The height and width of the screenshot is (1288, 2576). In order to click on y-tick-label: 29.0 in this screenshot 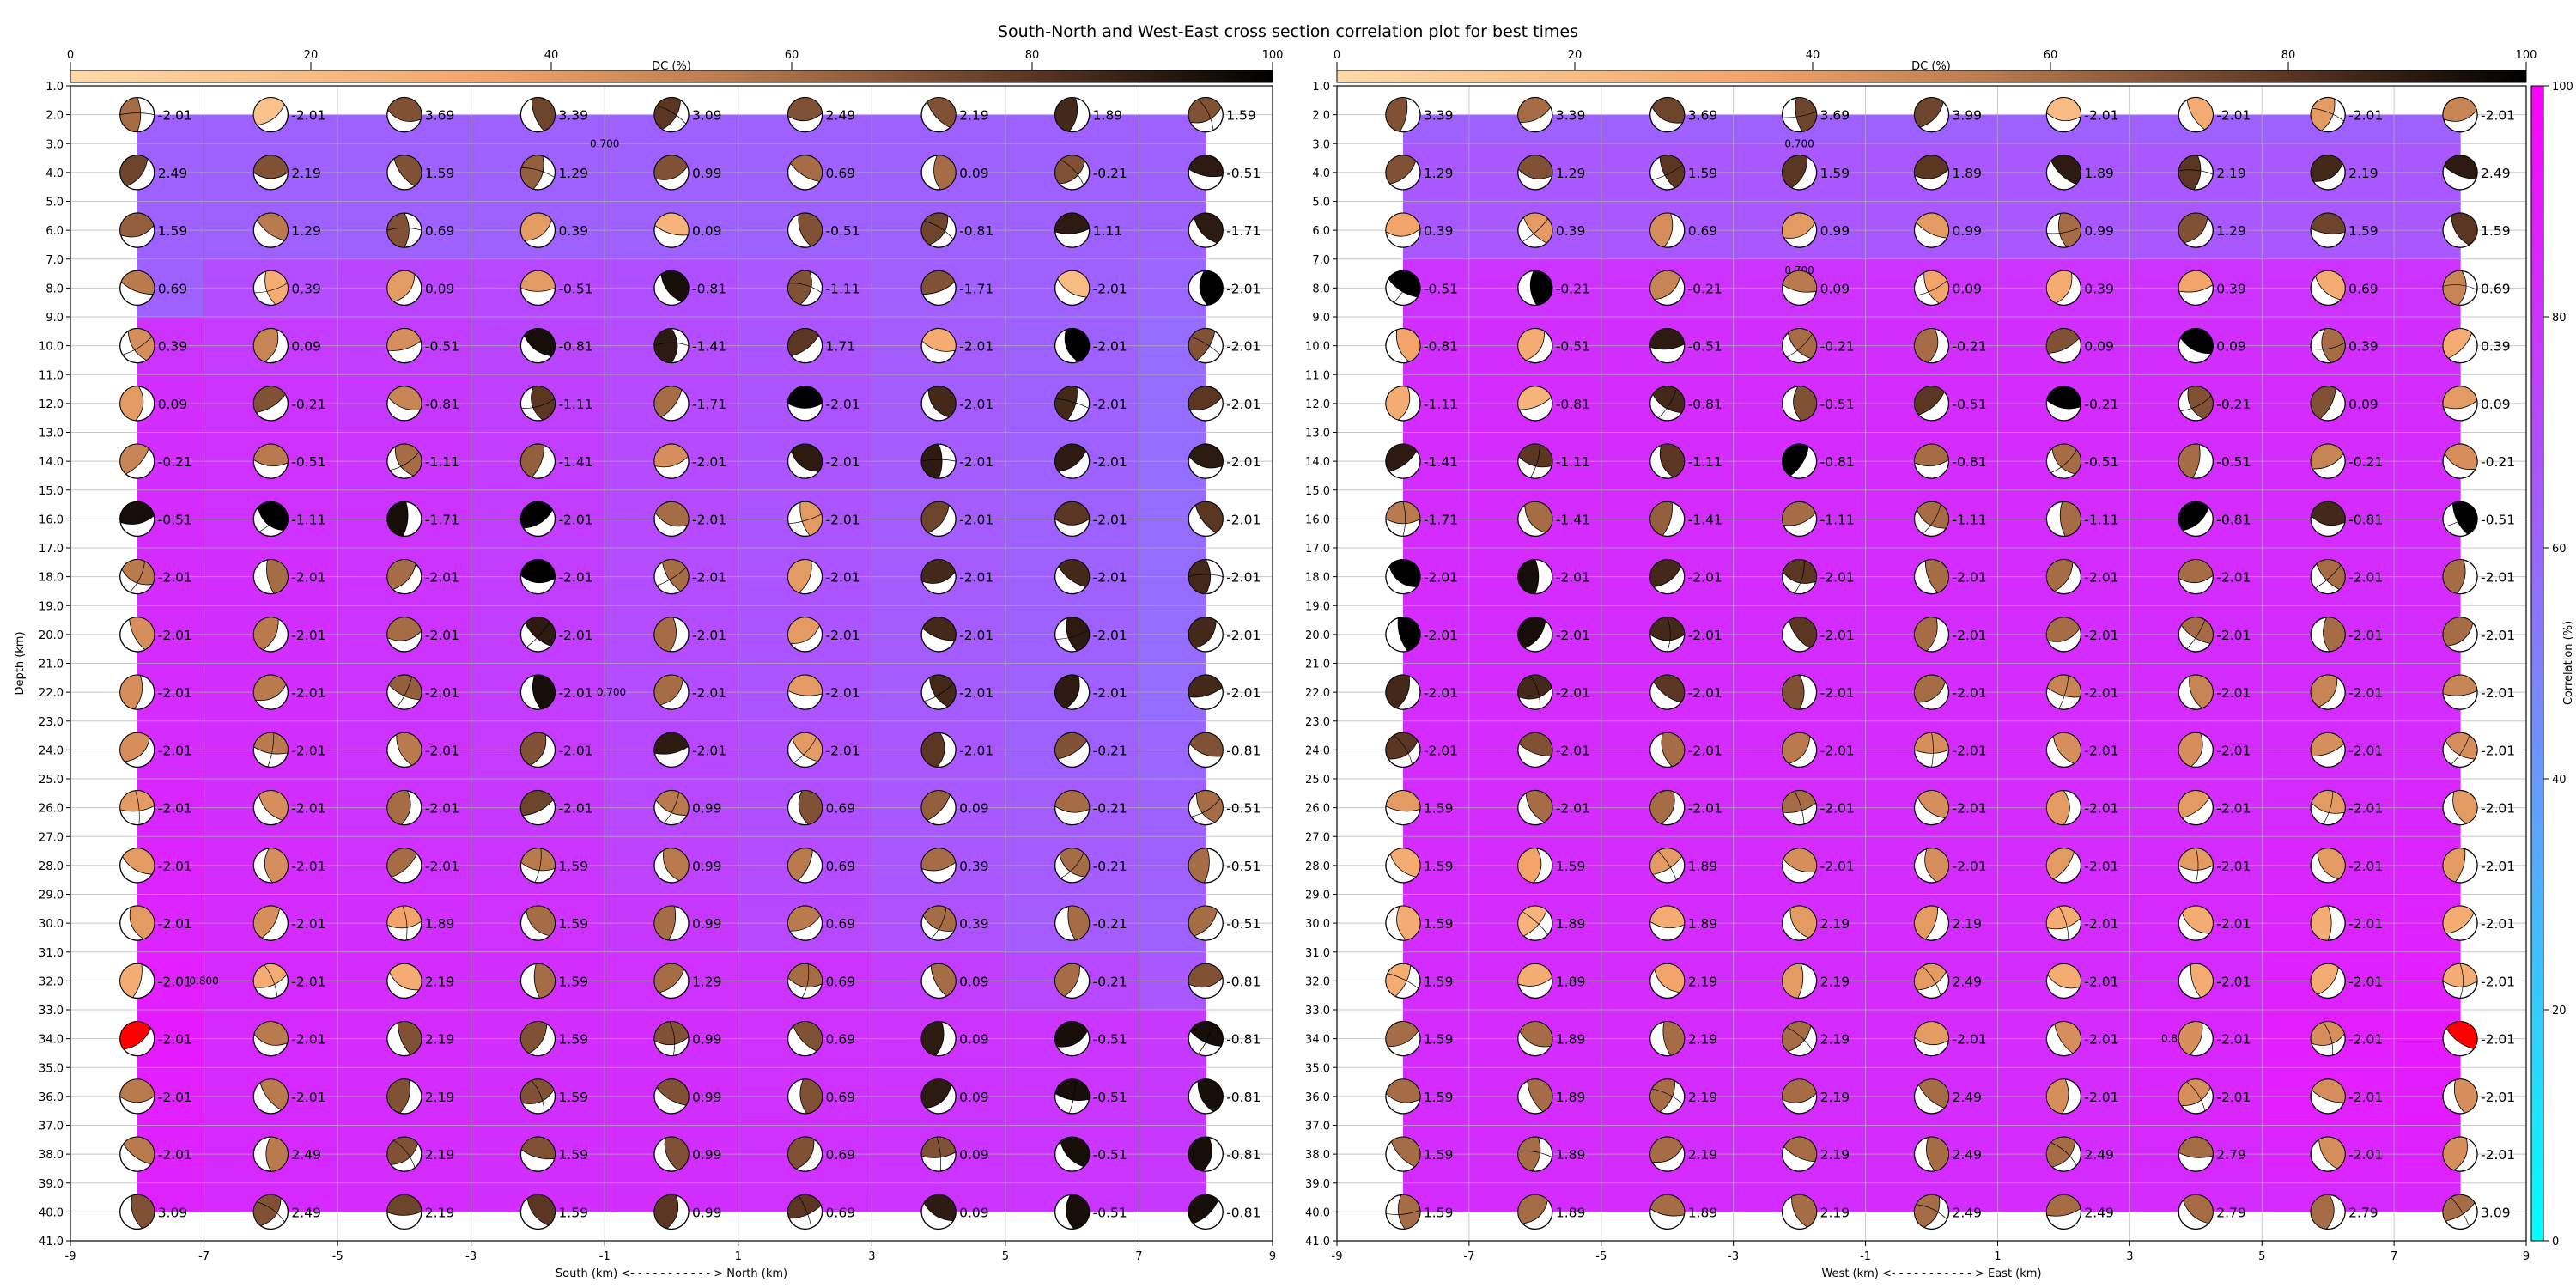, I will do `click(1317, 896)`.